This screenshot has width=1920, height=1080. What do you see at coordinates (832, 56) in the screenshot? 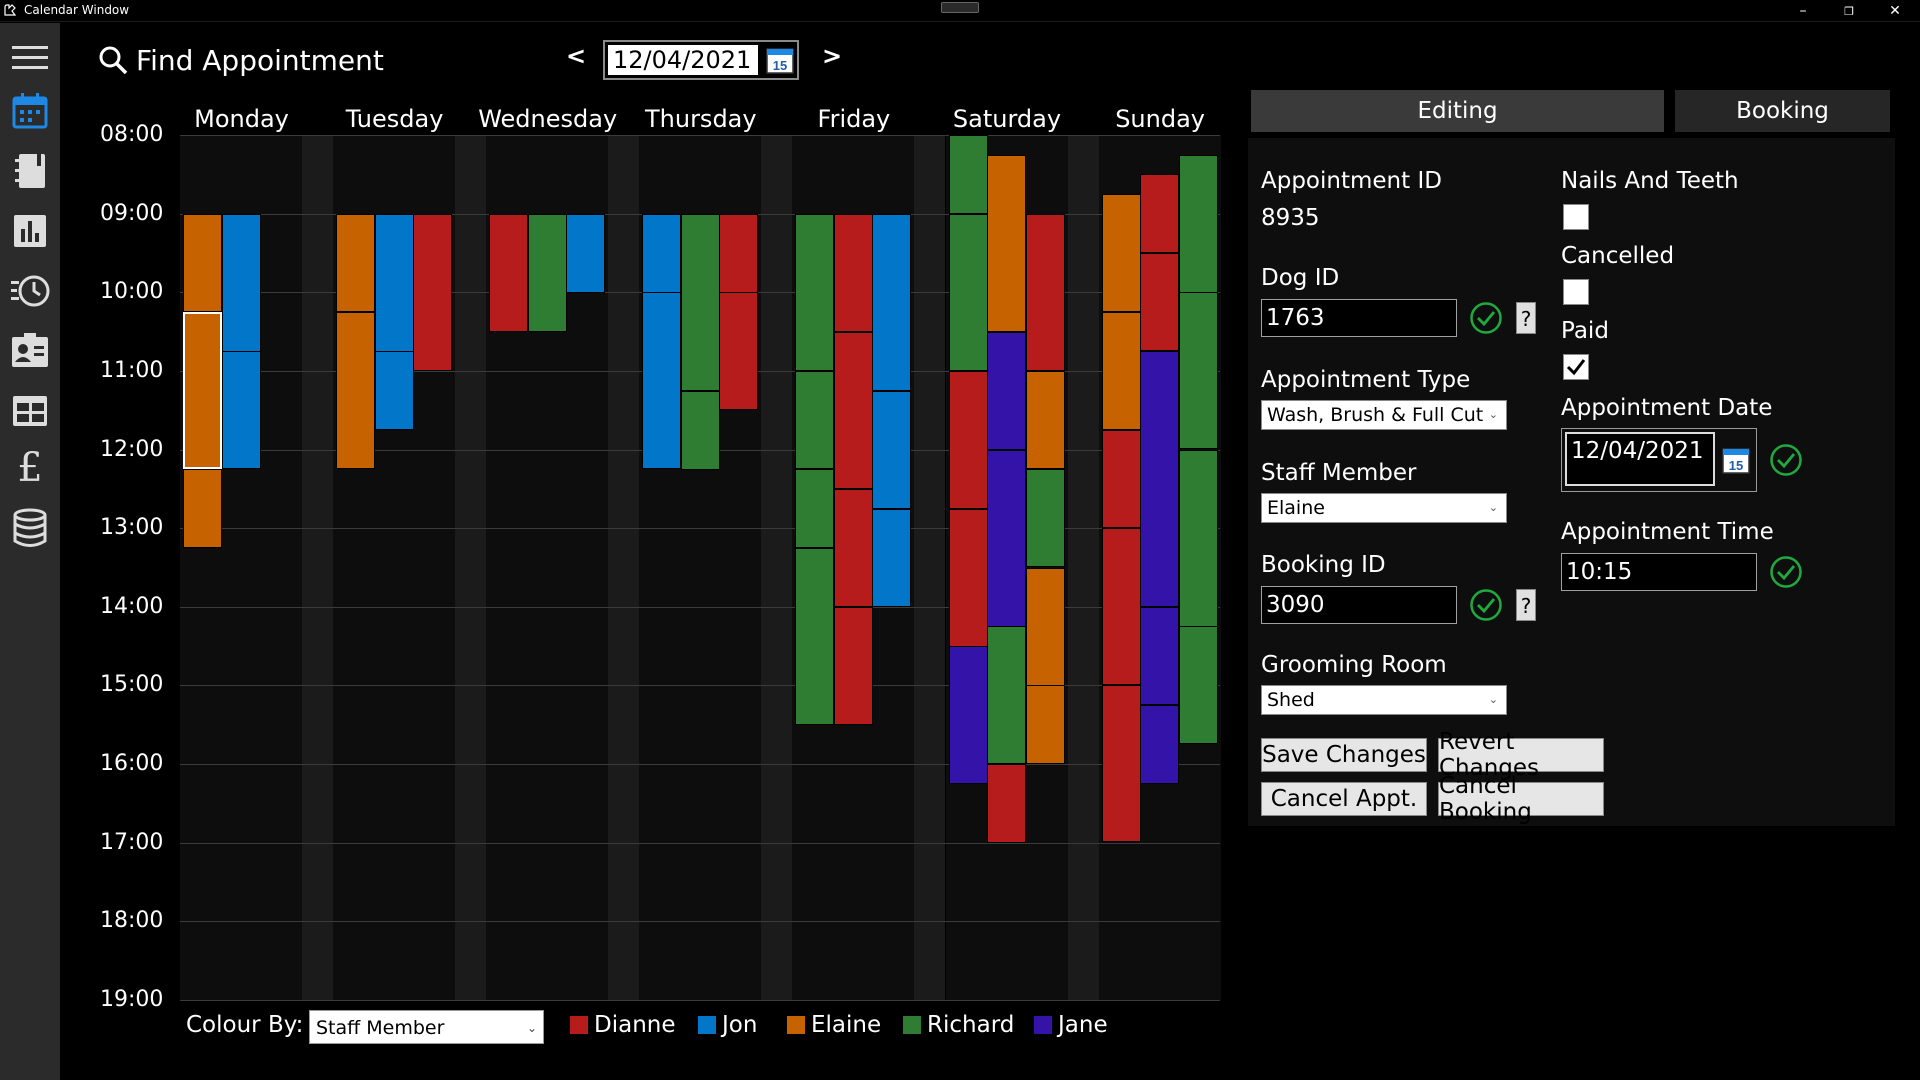
I see `next-week-button: >` at bounding box center [832, 56].